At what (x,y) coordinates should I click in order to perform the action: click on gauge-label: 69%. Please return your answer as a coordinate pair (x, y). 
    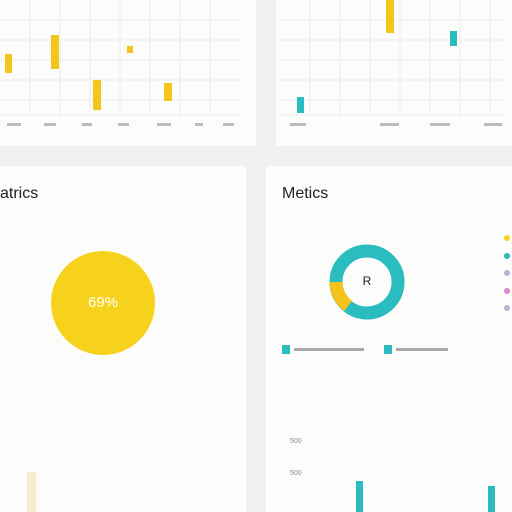
    Looking at the image, I should click on (103, 302).